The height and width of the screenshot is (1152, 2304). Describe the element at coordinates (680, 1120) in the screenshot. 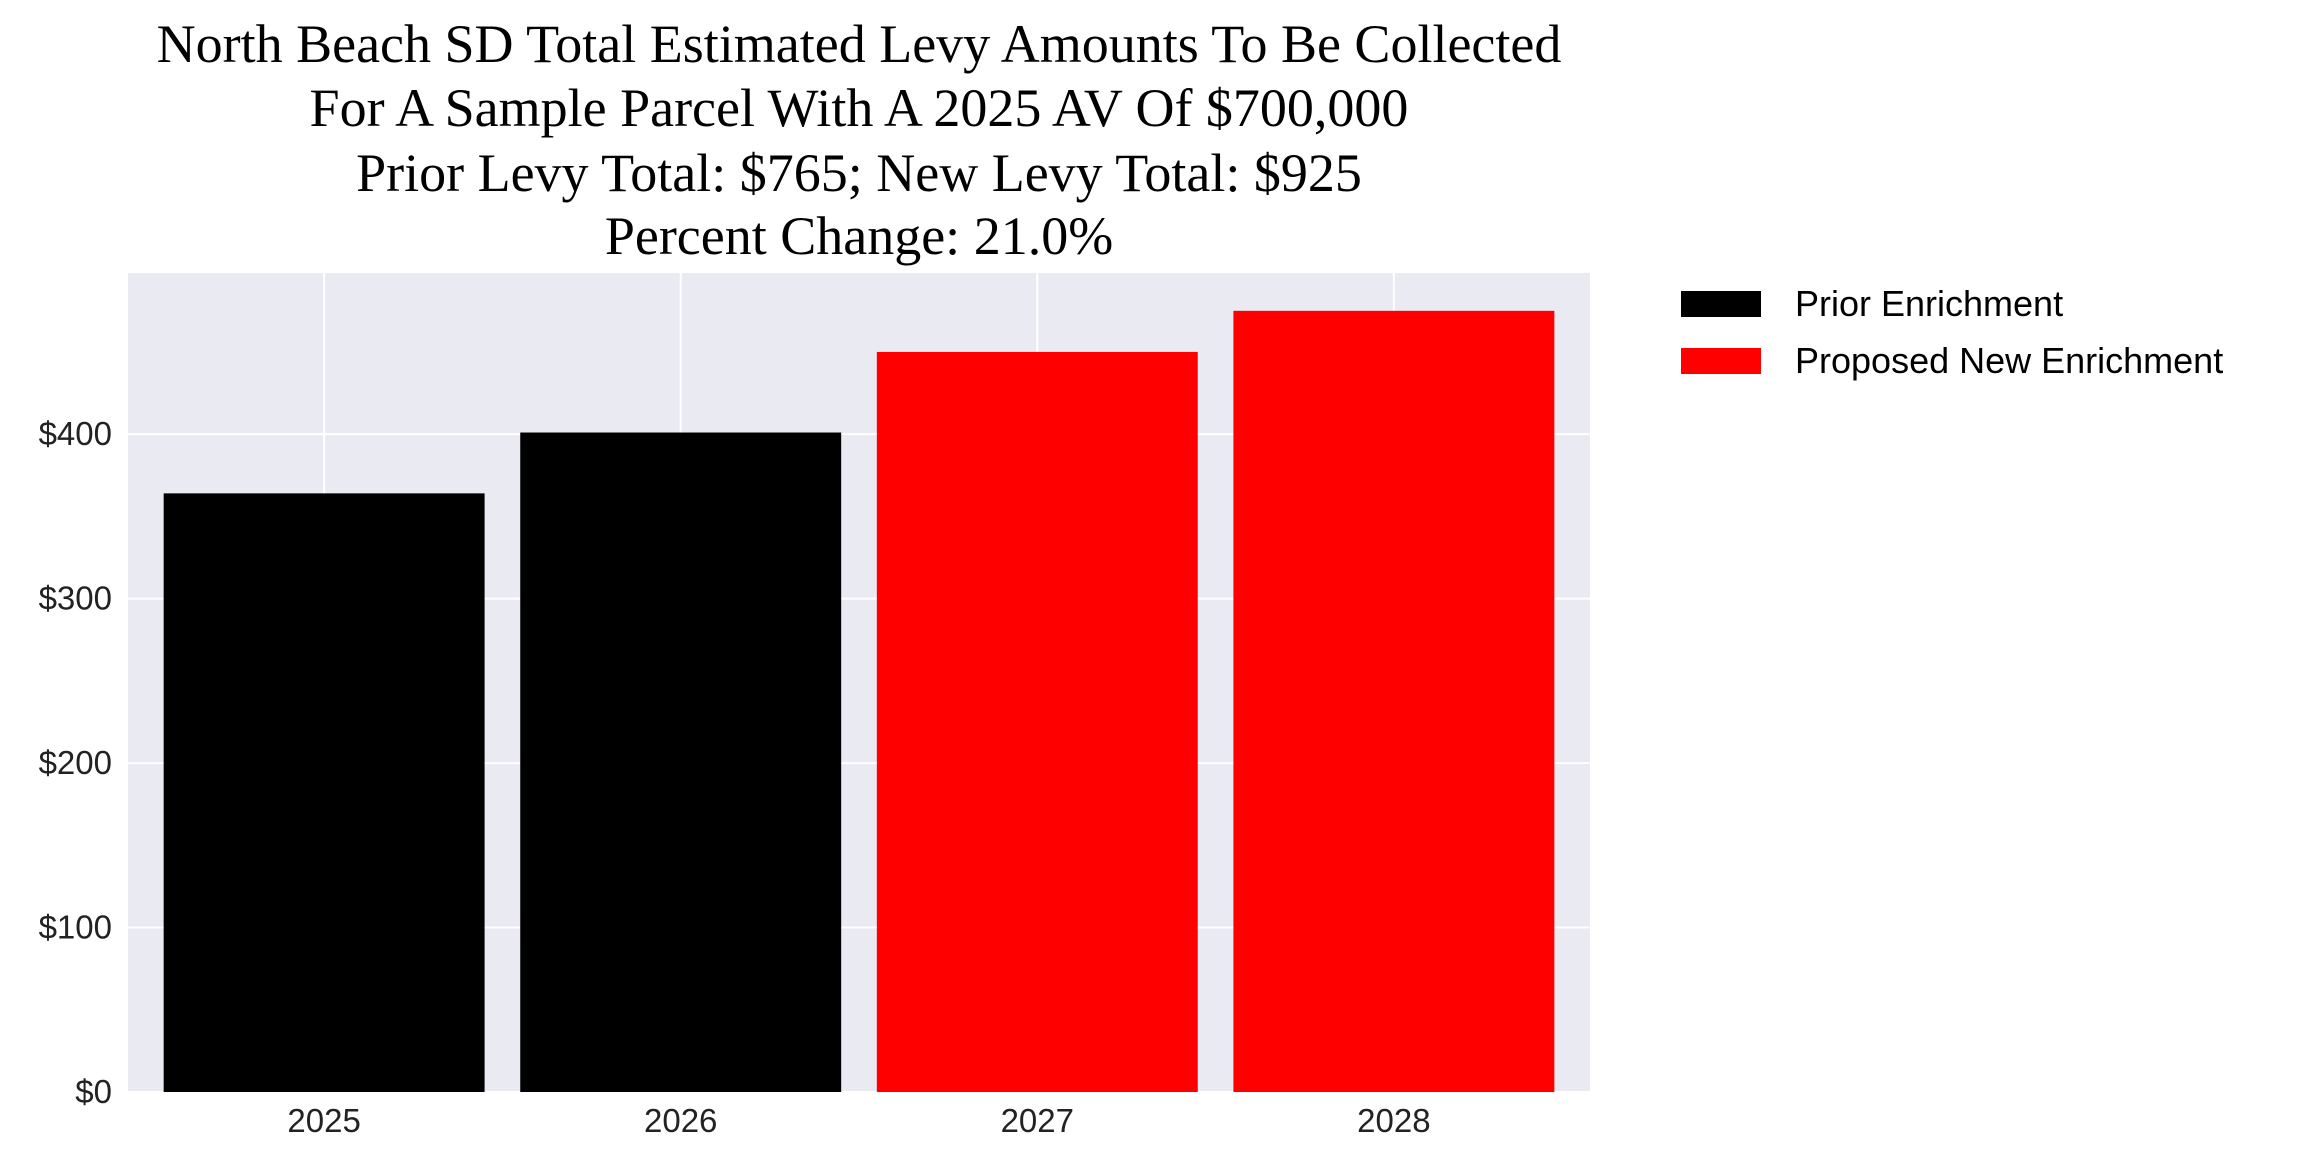

I see `x-tick-label: 2026` at that location.